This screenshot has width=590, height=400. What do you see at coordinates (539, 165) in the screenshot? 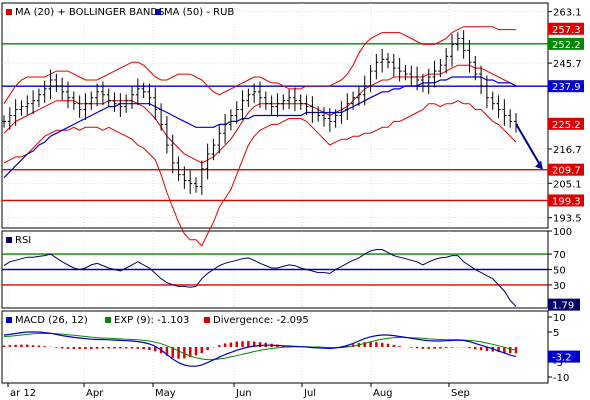
I see `projection-arrow-head` at bounding box center [539, 165].